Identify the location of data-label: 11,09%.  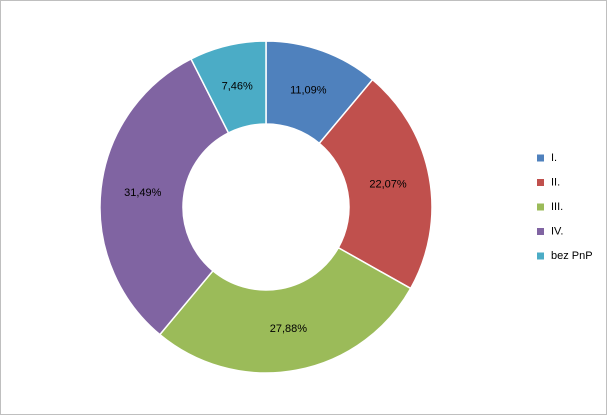
(308, 90).